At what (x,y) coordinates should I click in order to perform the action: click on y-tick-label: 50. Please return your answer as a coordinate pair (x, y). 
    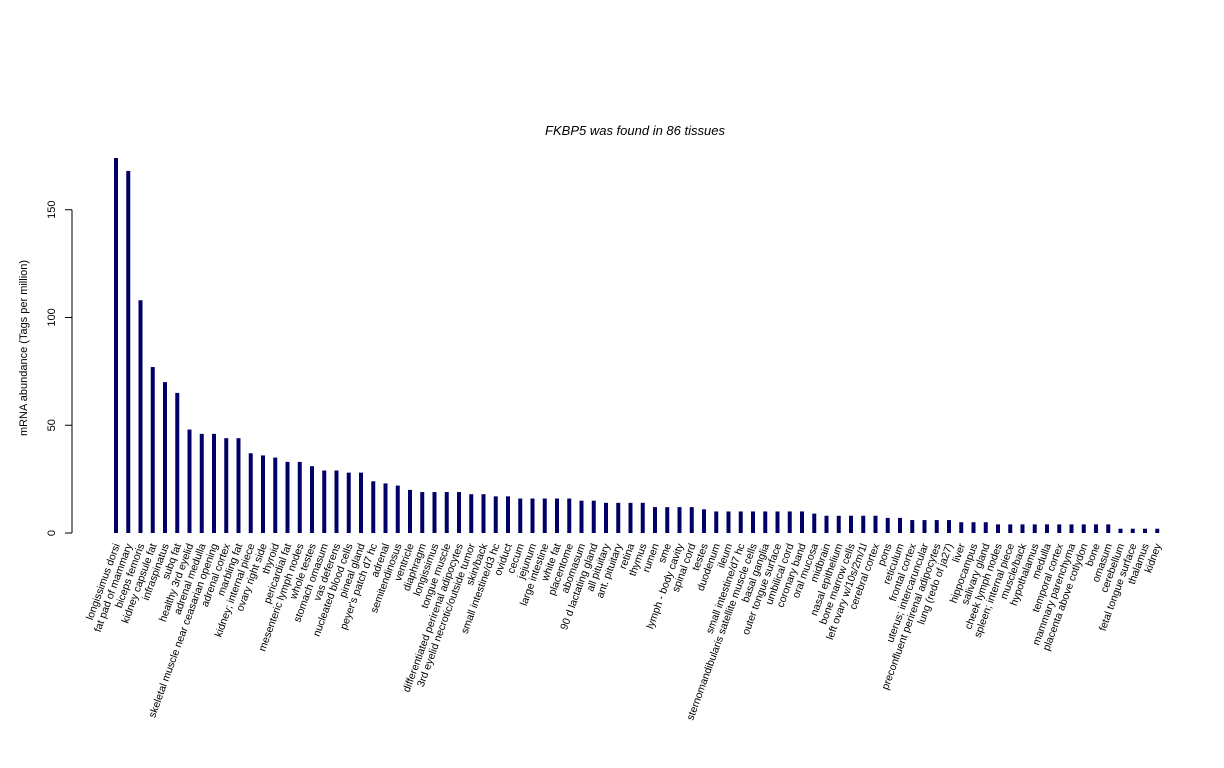
    Looking at the image, I should click on (52, 425).